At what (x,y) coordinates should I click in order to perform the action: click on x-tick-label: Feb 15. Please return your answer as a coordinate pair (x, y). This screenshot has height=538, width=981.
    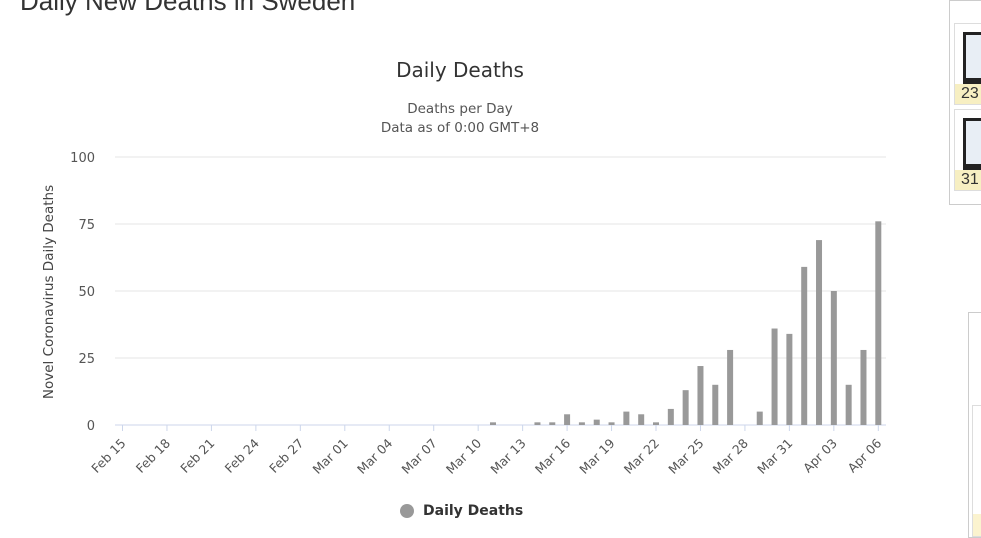
    Looking at the image, I should click on (108, 456).